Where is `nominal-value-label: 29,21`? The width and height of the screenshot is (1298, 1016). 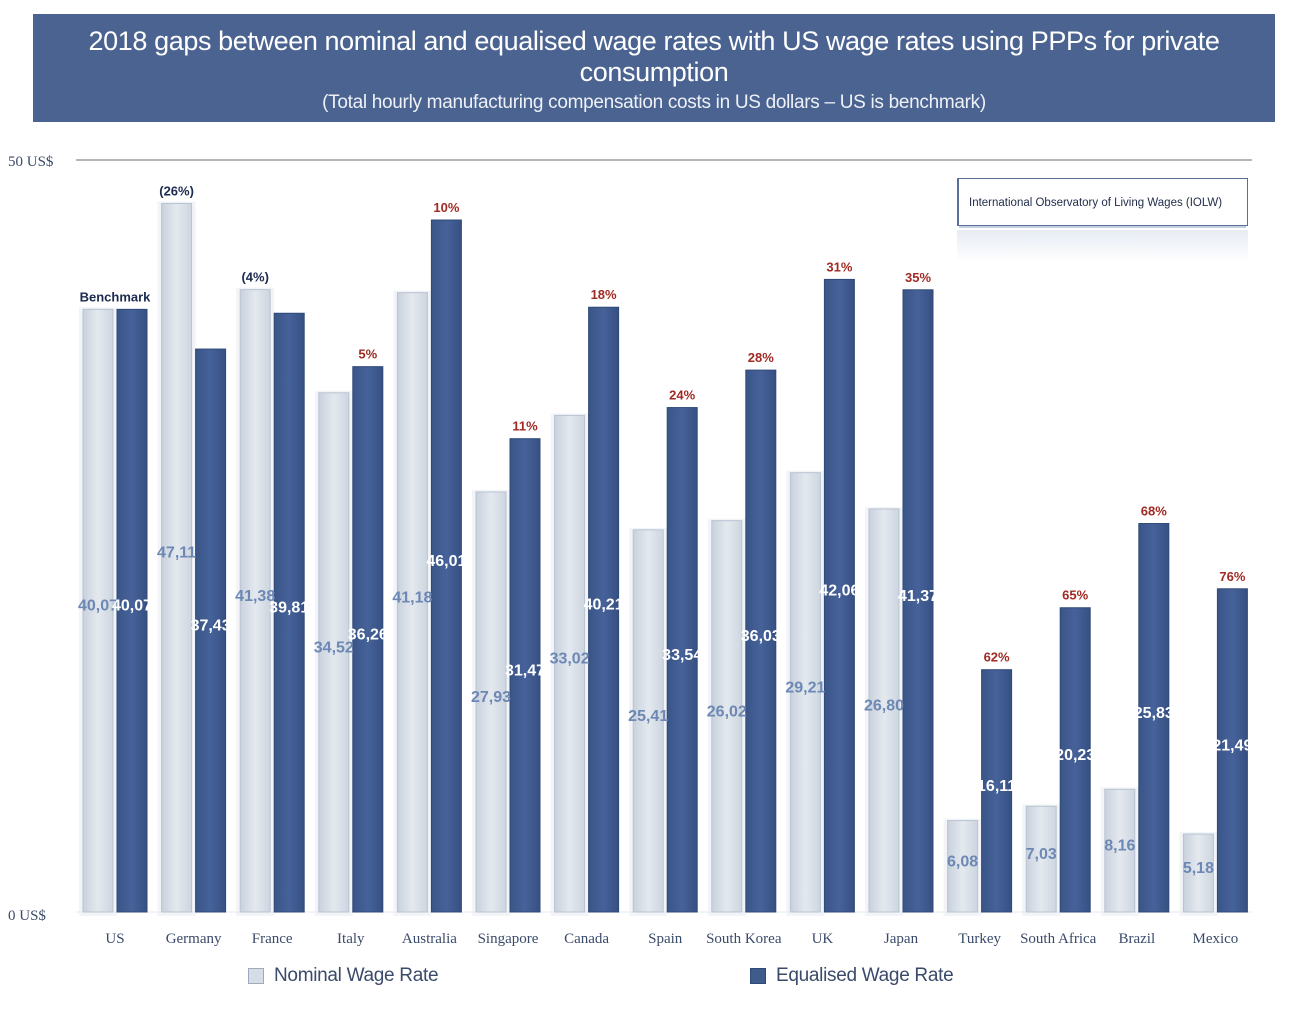 nominal-value-label: 29,21 is located at coordinates (805, 687).